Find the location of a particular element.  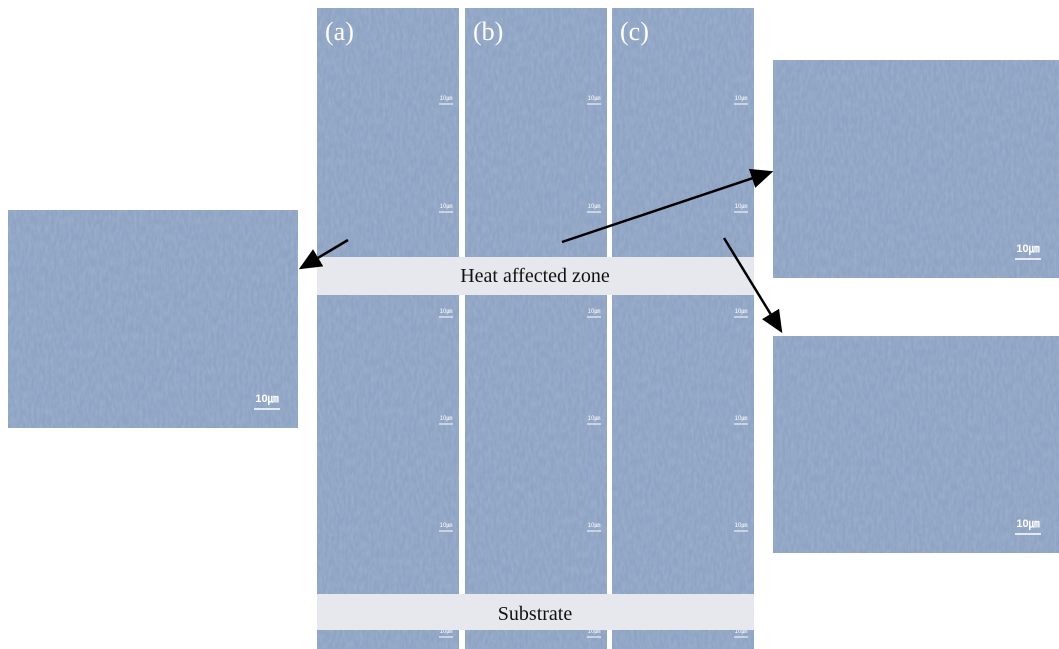

panel-label: (c) is located at coordinates (634, 31).